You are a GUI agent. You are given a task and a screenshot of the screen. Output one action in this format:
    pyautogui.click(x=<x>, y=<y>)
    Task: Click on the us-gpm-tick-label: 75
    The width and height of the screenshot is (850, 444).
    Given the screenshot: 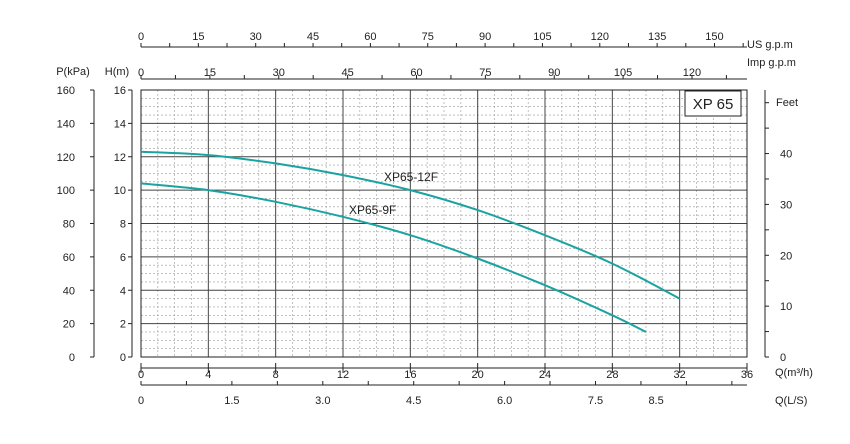 What is the action you would take?
    pyautogui.click(x=428, y=37)
    